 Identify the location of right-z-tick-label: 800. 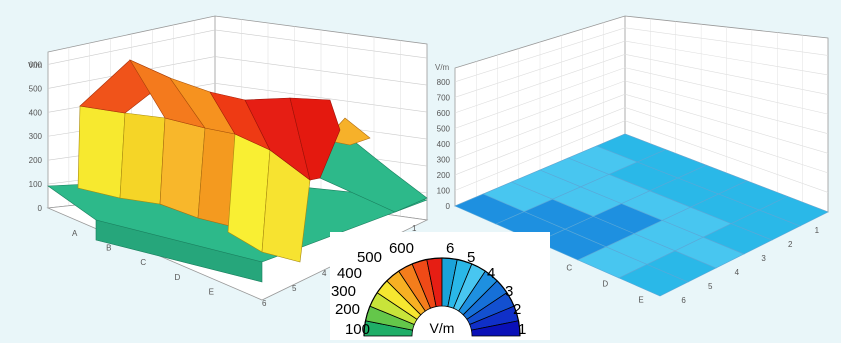
(444, 82).